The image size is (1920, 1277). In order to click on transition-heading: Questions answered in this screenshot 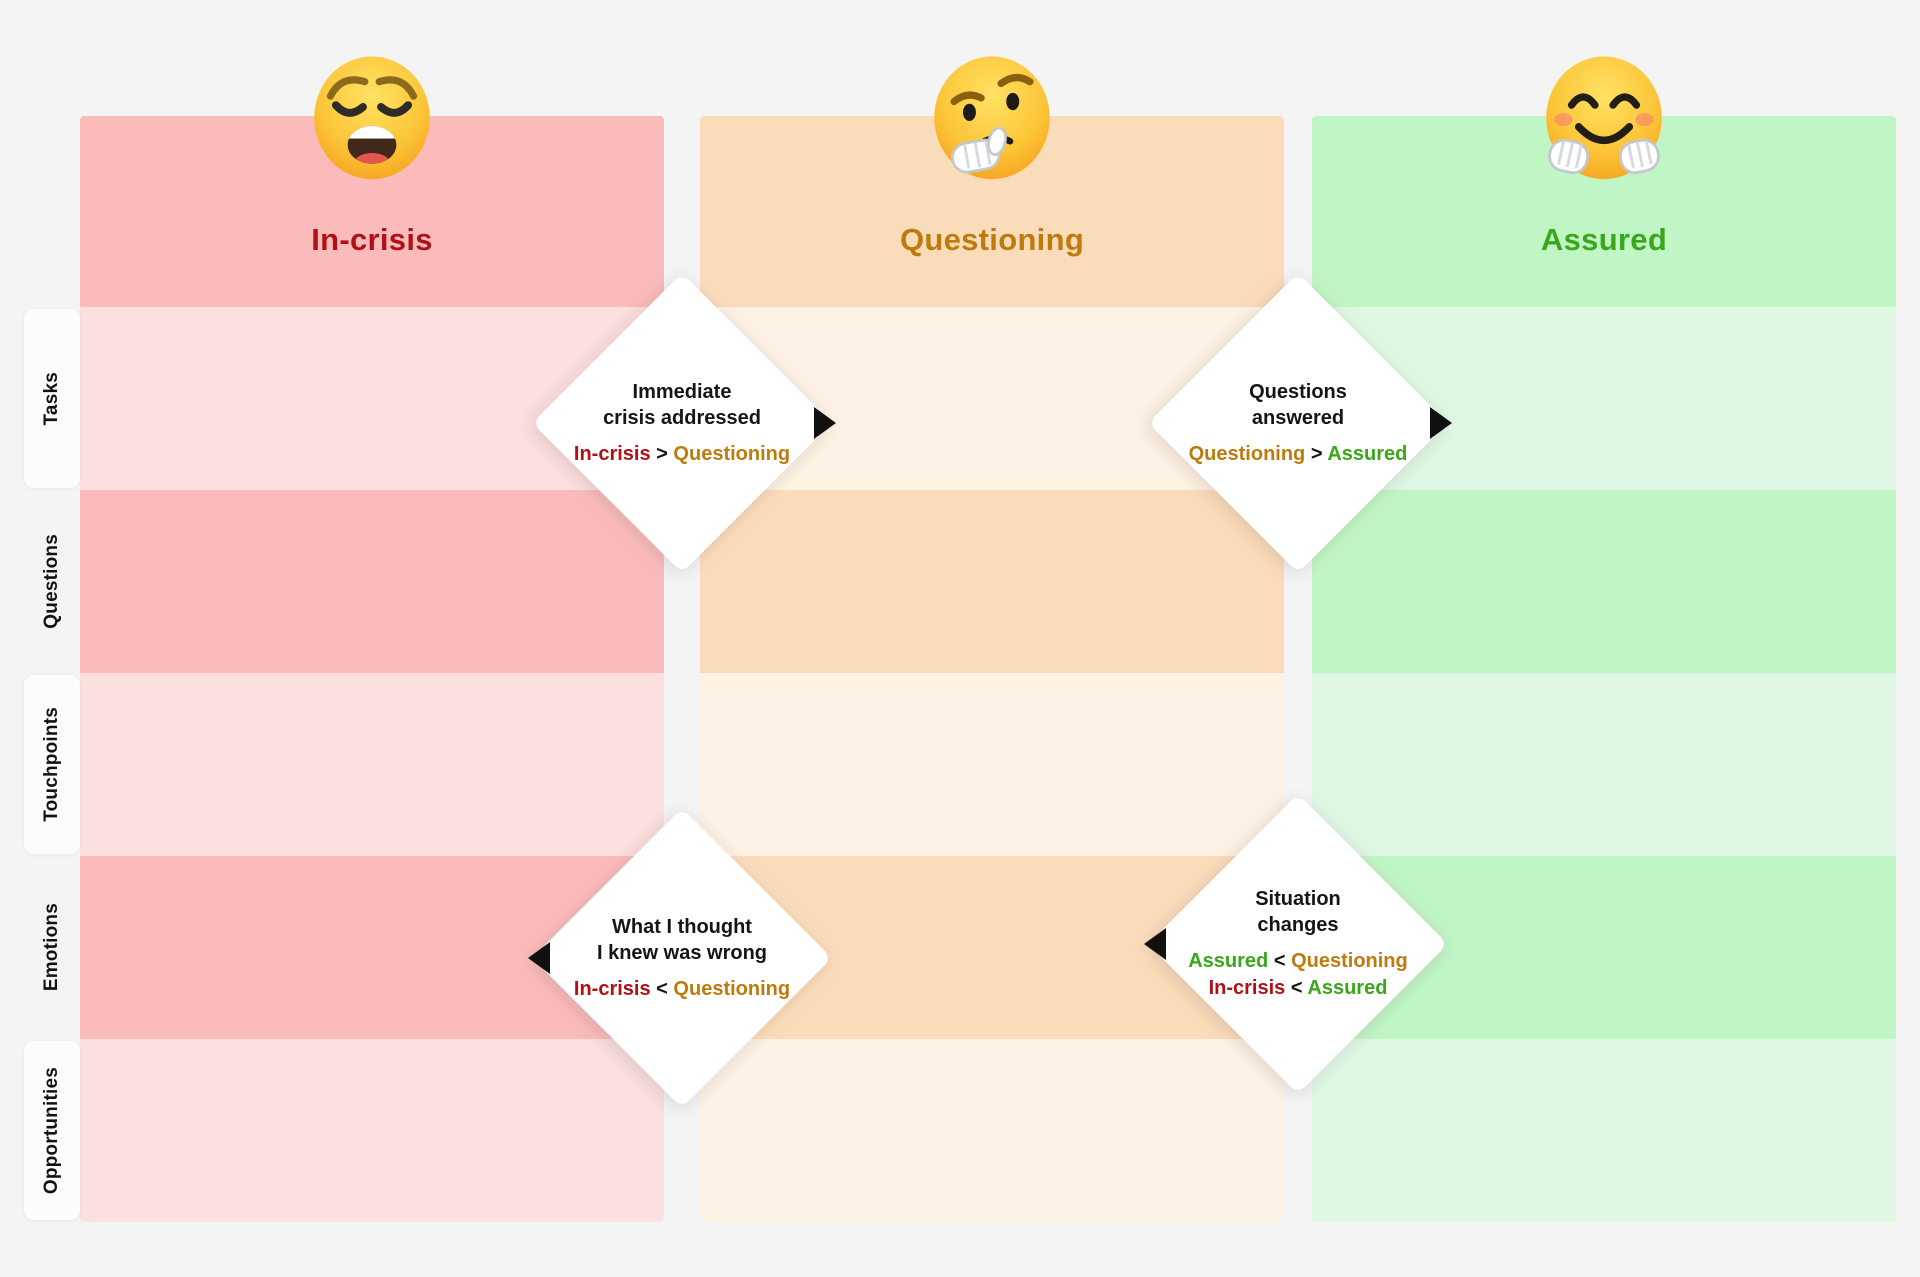, I will do `click(1298, 404)`.